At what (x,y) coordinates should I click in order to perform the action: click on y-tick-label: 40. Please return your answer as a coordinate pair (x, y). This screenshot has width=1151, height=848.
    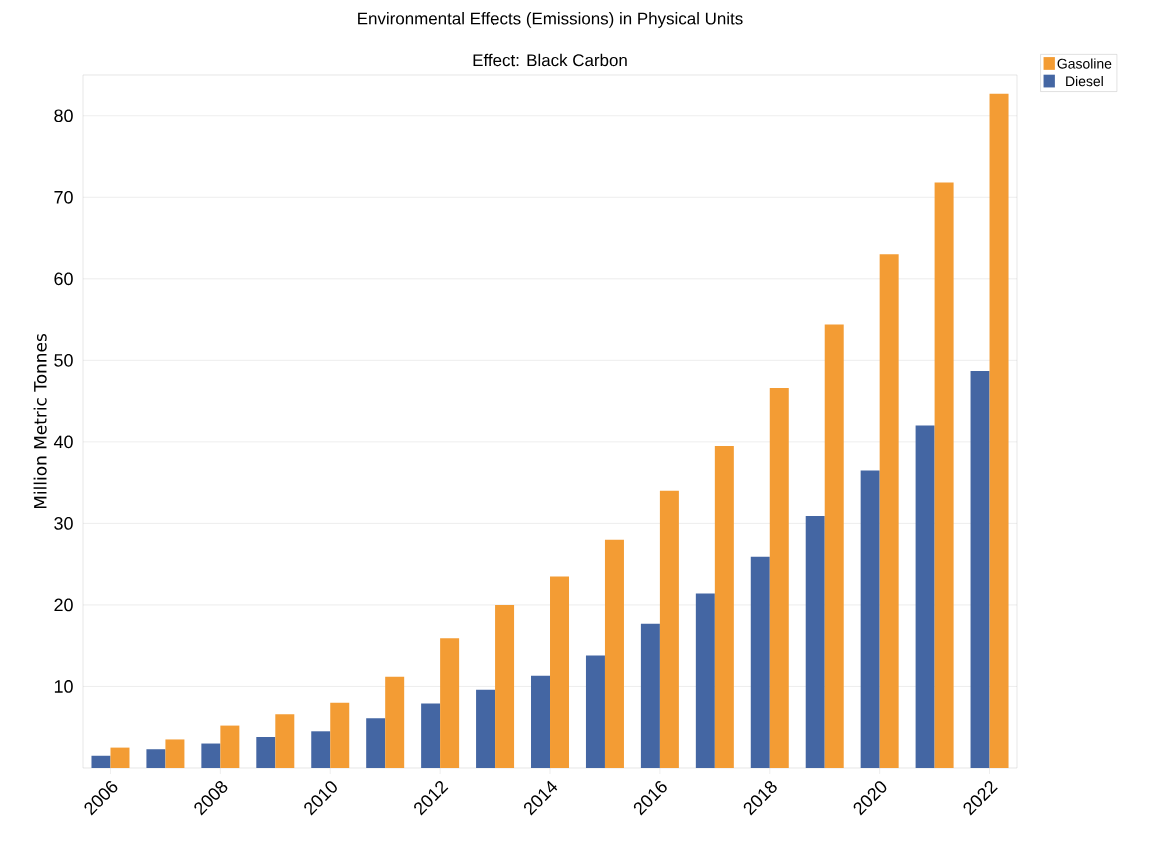
    Looking at the image, I should click on (63, 442).